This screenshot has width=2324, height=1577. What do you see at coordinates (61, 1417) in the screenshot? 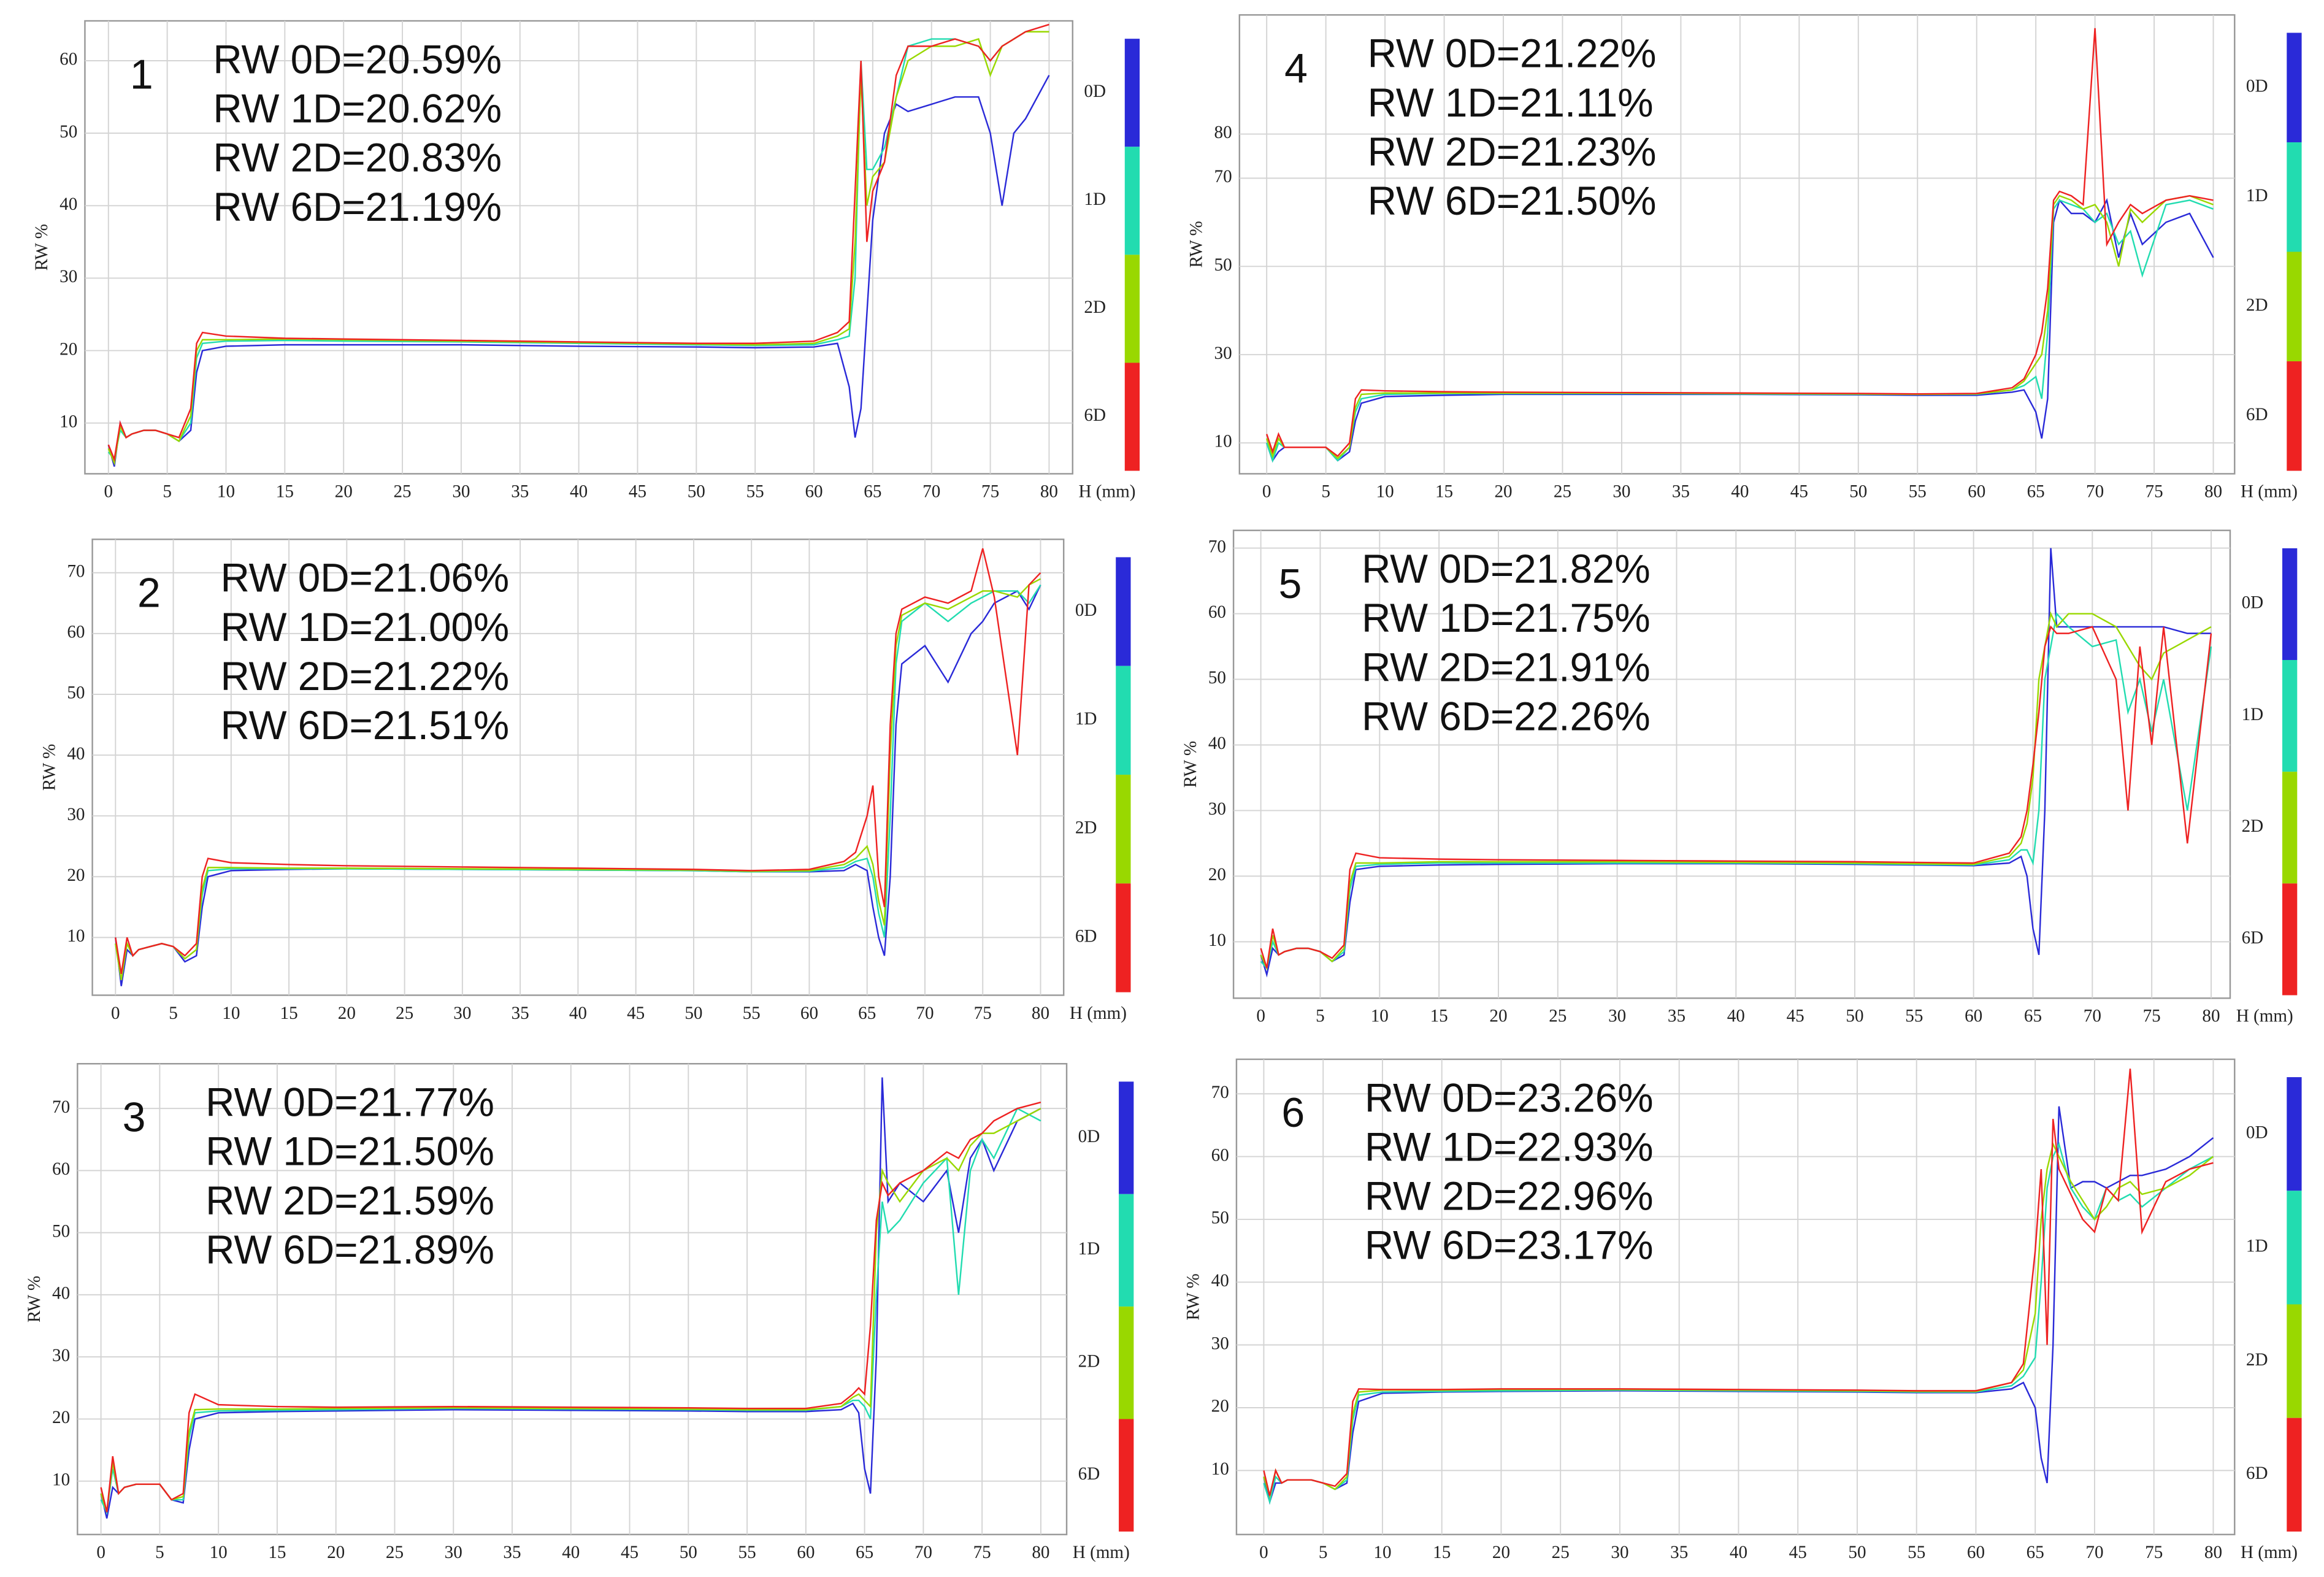
I see `y-tick-label: 20` at bounding box center [61, 1417].